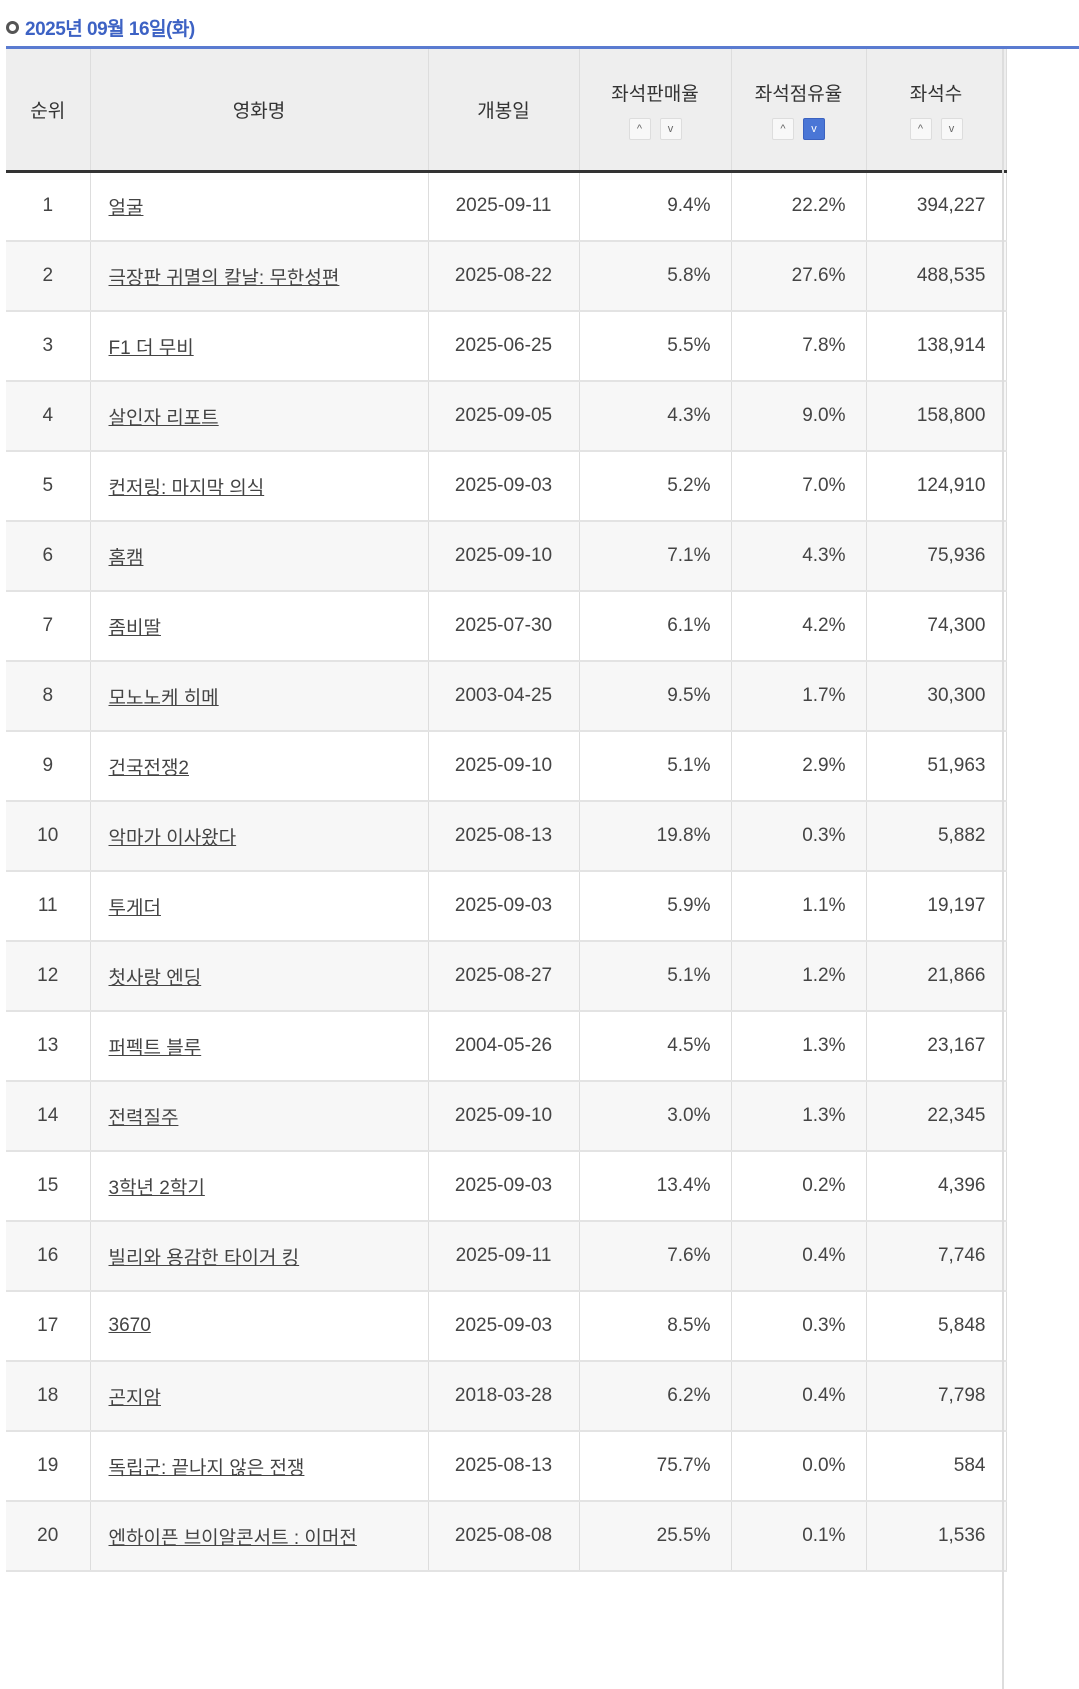 This screenshot has height=1689, width=1079. Describe the element at coordinates (126, 208) in the screenshot. I see `movie-title-link: 얼굴` at that location.